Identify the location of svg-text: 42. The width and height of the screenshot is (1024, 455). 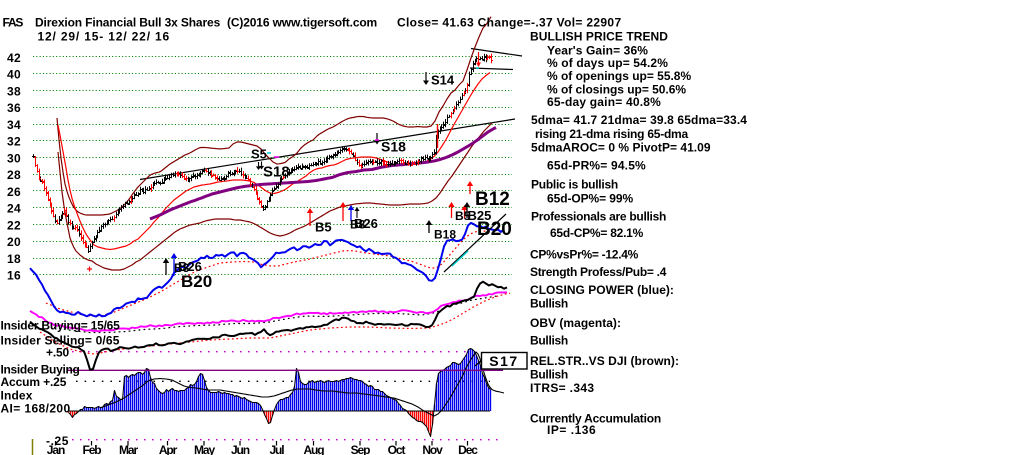
(14, 58).